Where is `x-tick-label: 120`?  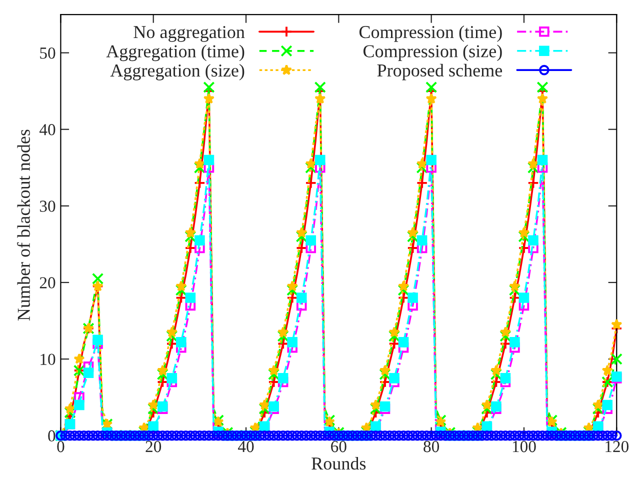
x-tick-label: 120 is located at coordinates (617, 446).